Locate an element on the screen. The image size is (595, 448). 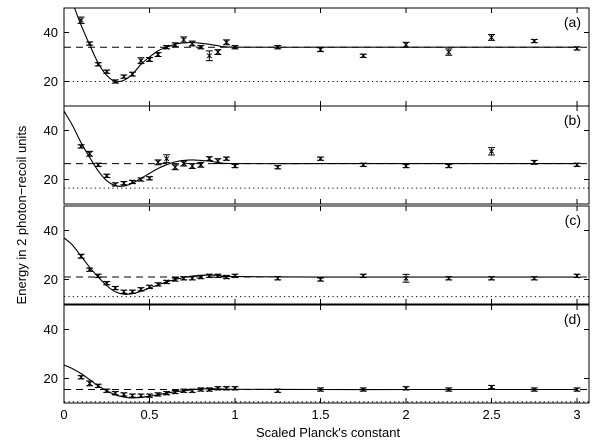
x-tick-label: 1.5 is located at coordinates (320, 414).